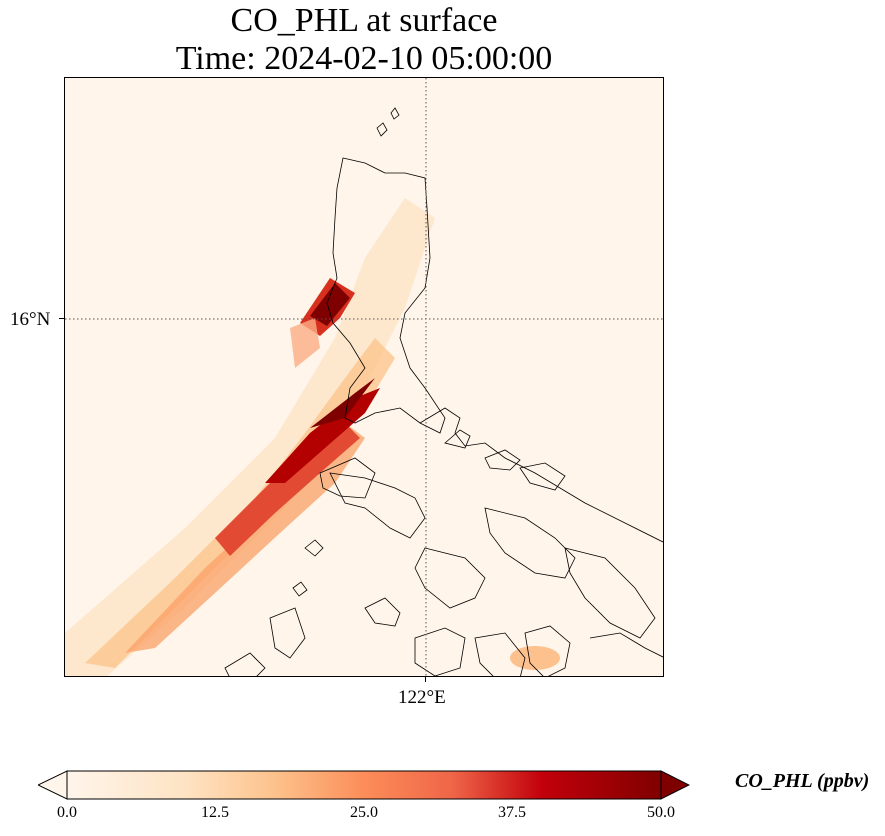  I want to click on palawan-north, so click(287, 633).